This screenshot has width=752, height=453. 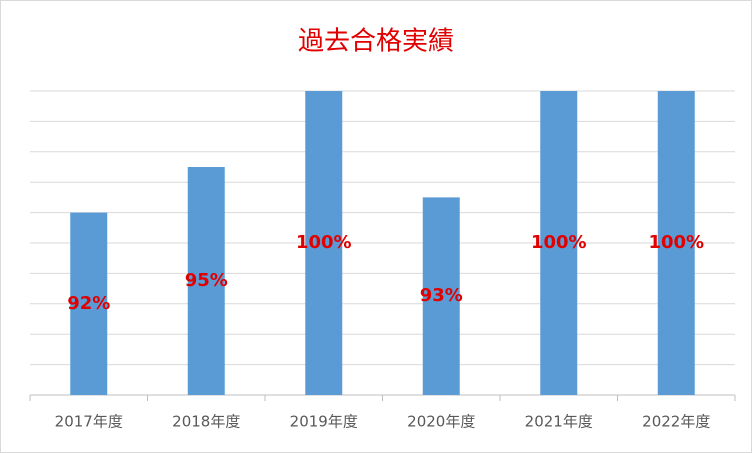 What do you see at coordinates (441, 422) in the screenshot?
I see `x-tick-label: 2020年度` at bounding box center [441, 422].